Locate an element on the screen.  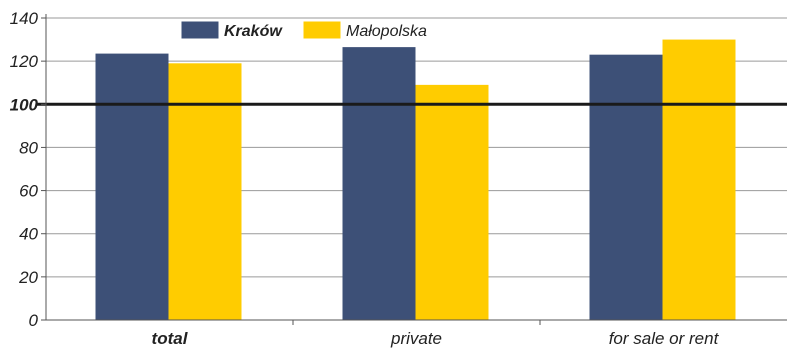
y-tick-label: 20 is located at coordinates (28, 277).